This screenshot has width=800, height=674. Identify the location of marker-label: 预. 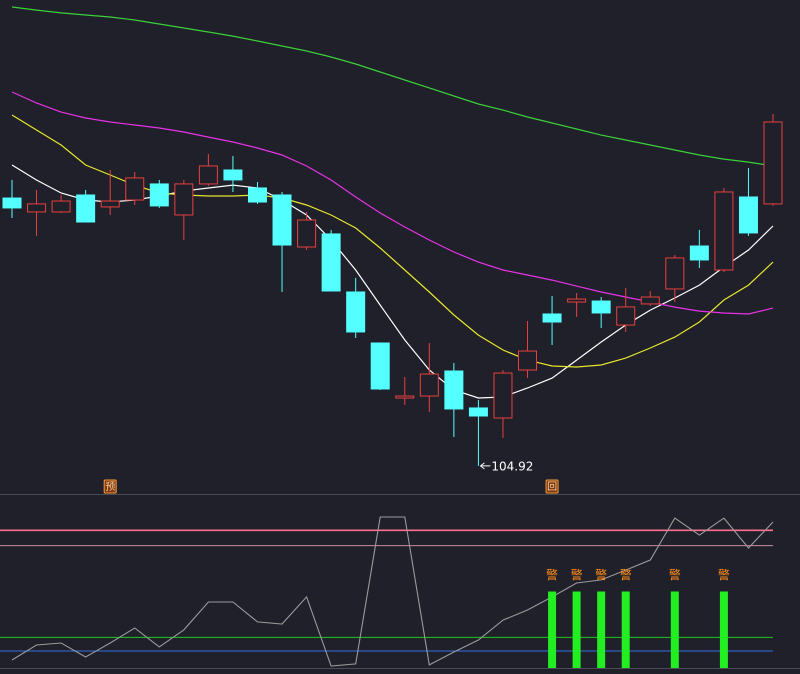
(110, 487).